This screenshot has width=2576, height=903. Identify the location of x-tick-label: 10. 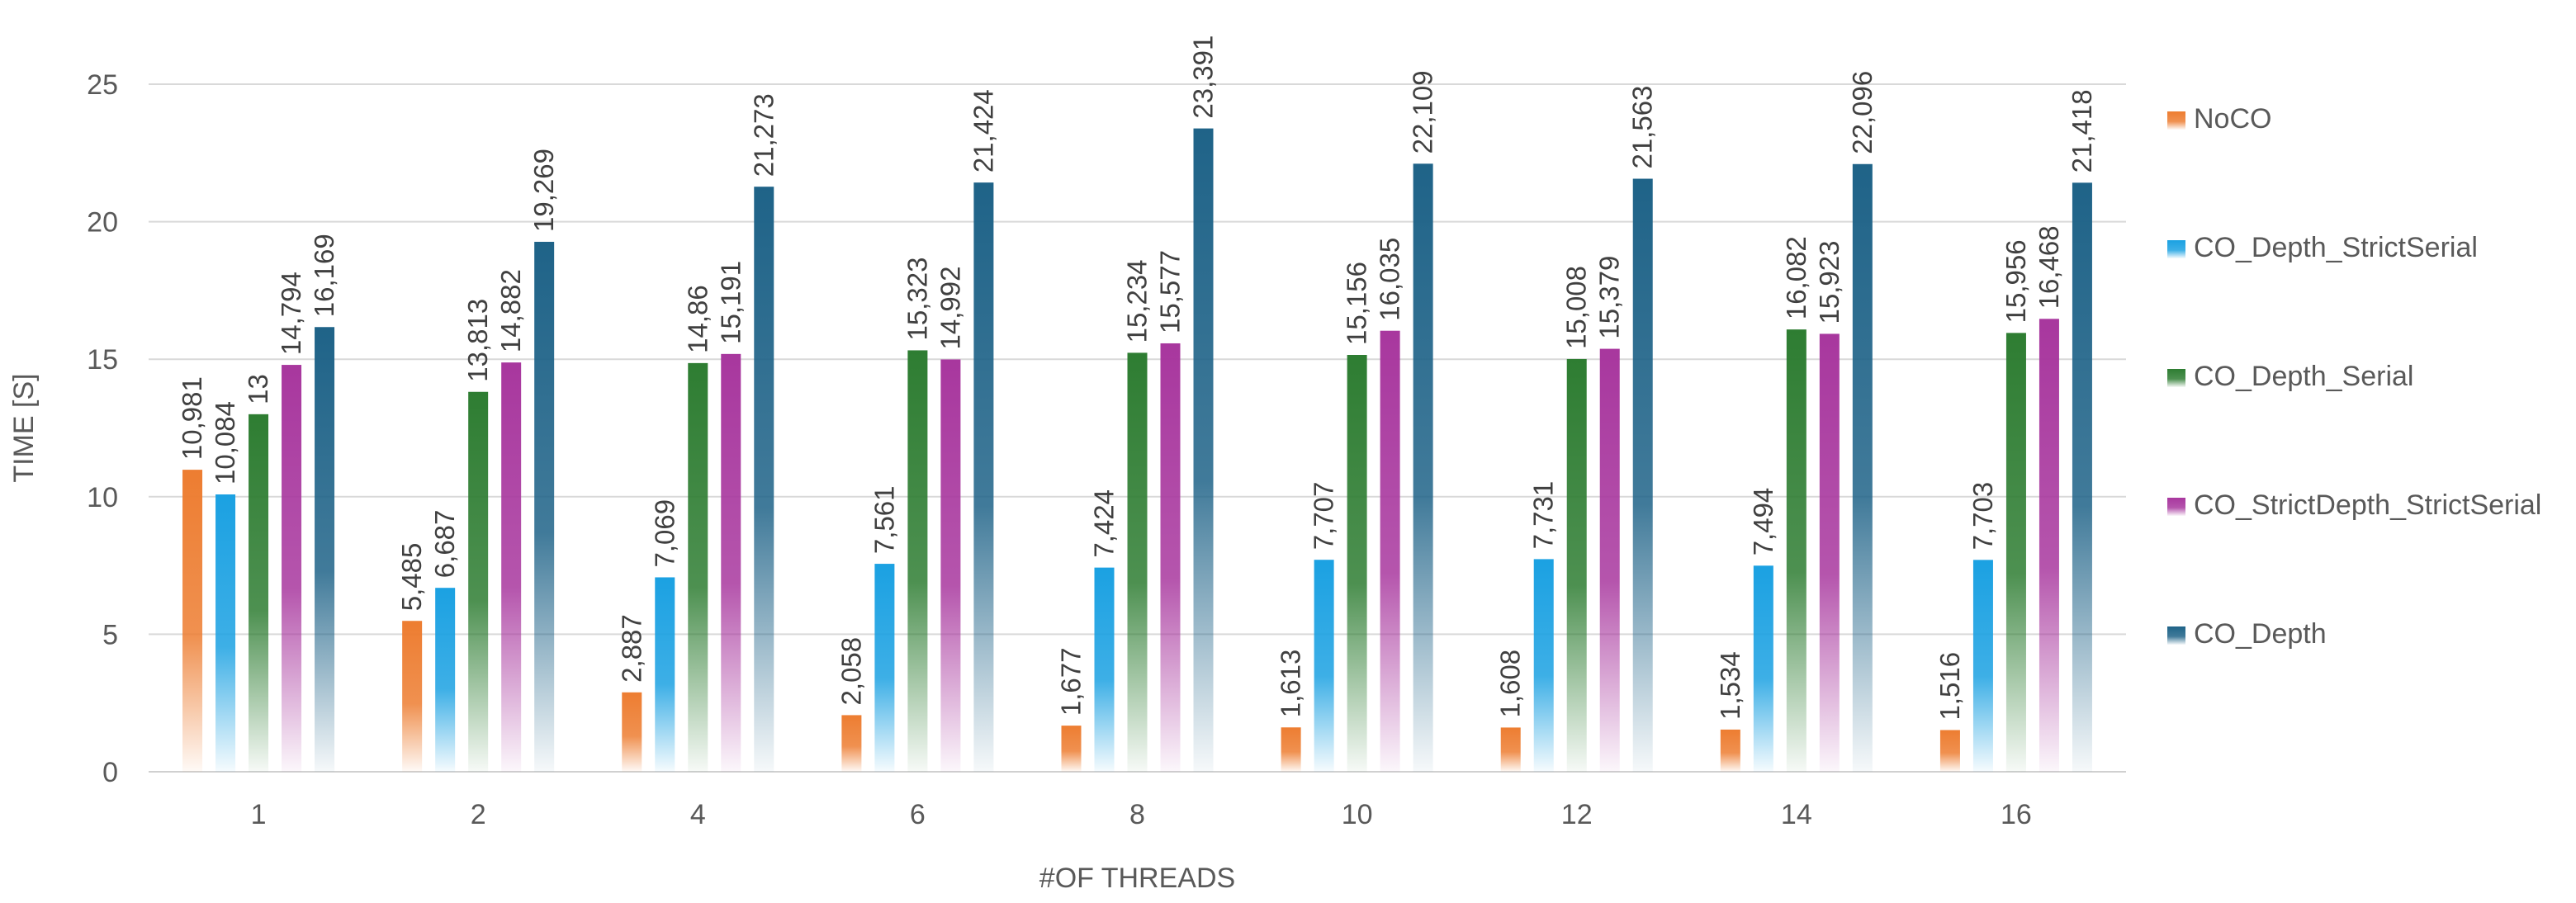
(1357, 814).